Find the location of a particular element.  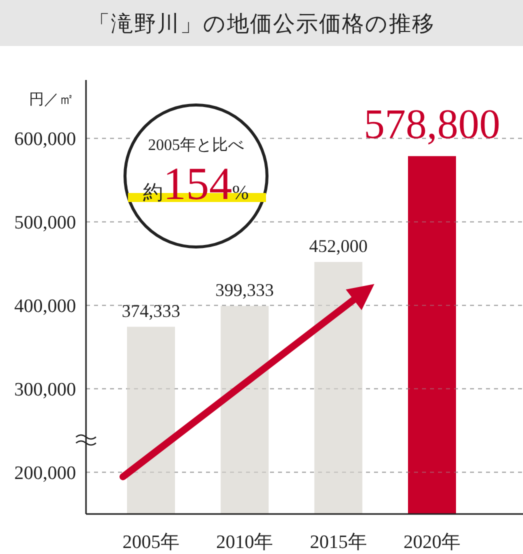

y-tick-label: 200,000 is located at coordinates (45, 473).